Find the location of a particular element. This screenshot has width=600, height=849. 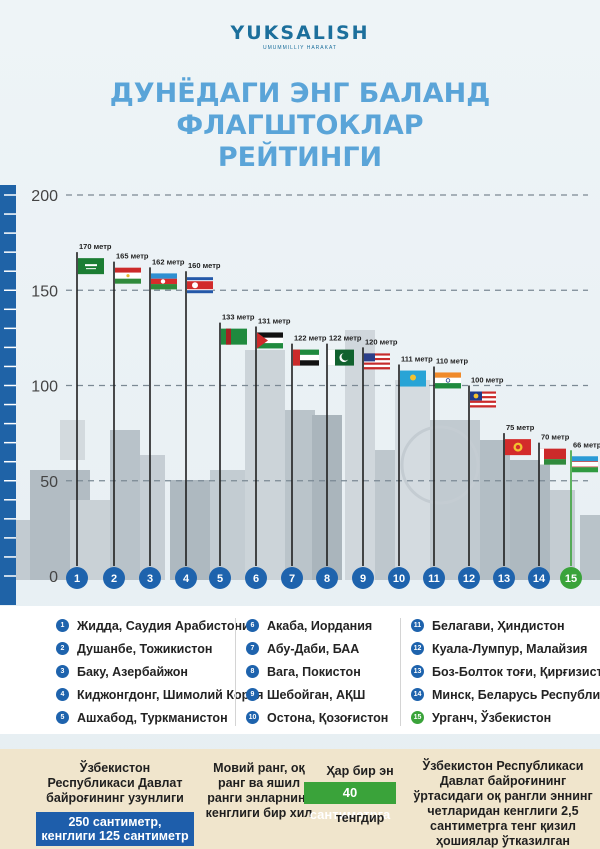

data-label: 66 метр is located at coordinates (586, 444).